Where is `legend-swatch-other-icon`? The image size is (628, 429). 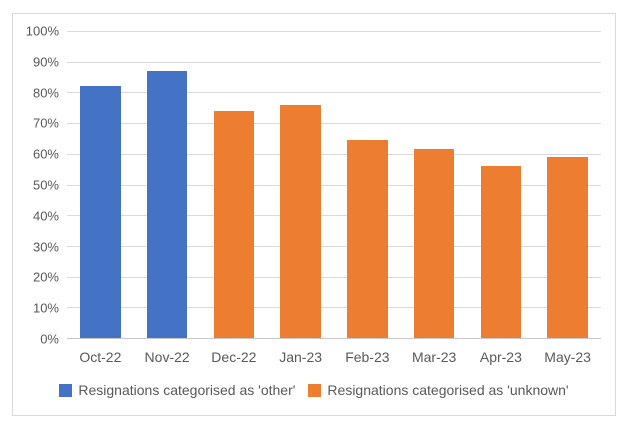
legend-swatch-other-icon is located at coordinates (66, 390).